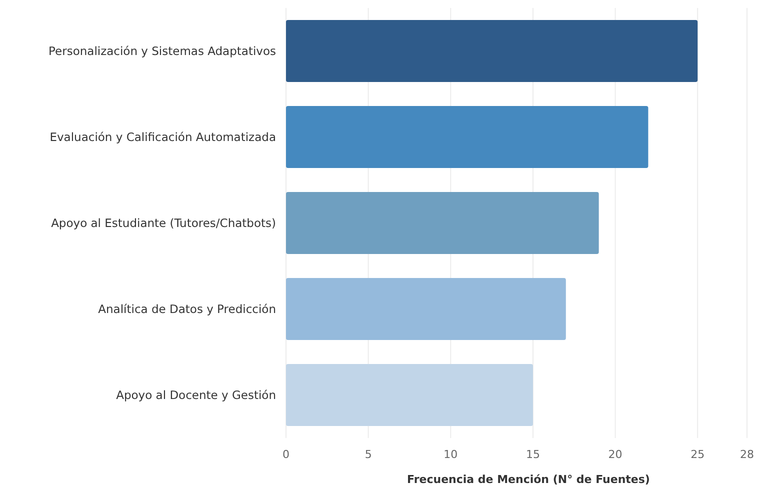 Image resolution: width=759 pixels, height=493 pixels. What do you see at coordinates (163, 137) in the screenshot?
I see `y-tick-label: Evaluación y Calificación Automatizada` at bounding box center [163, 137].